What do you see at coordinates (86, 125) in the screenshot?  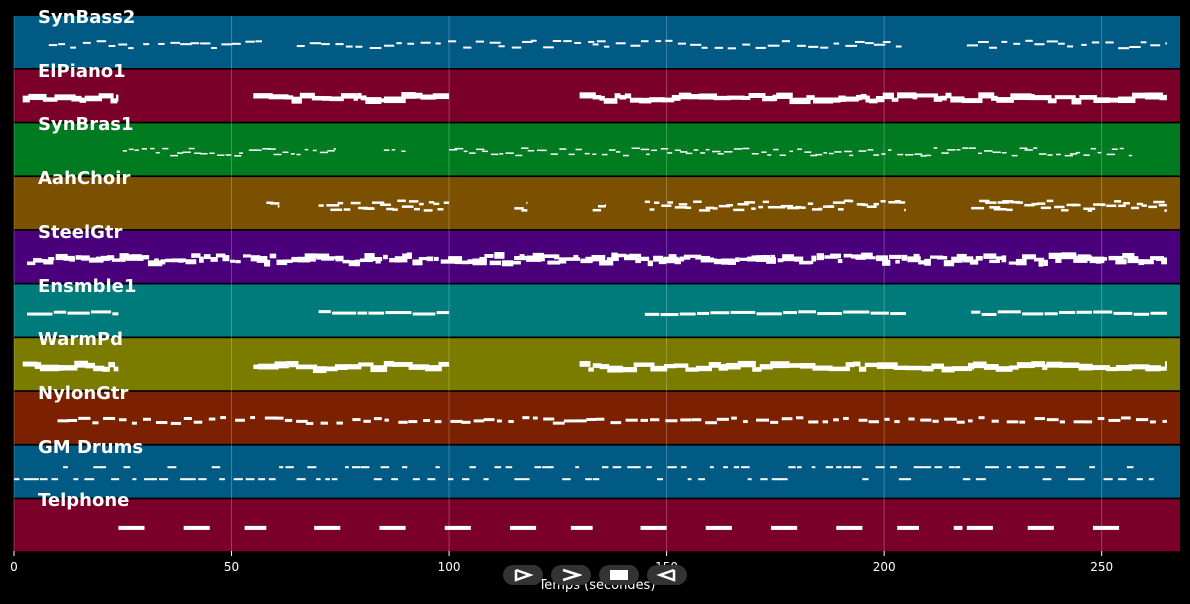 I see `track-label: SynBras1` at bounding box center [86, 125].